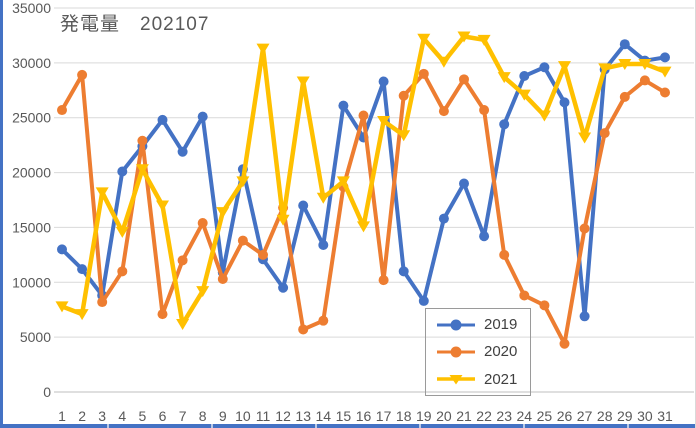 The image size is (696, 428). What do you see at coordinates (423, 300) in the screenshot?
I see `marker-2019-day19` at bounding box center [423, 300].